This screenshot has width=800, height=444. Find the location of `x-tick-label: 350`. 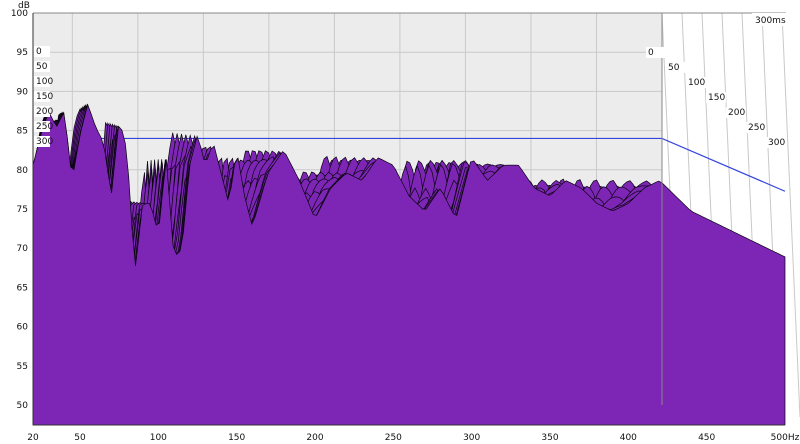

x-tick-label: 350 is located at coordinates (549, 438).